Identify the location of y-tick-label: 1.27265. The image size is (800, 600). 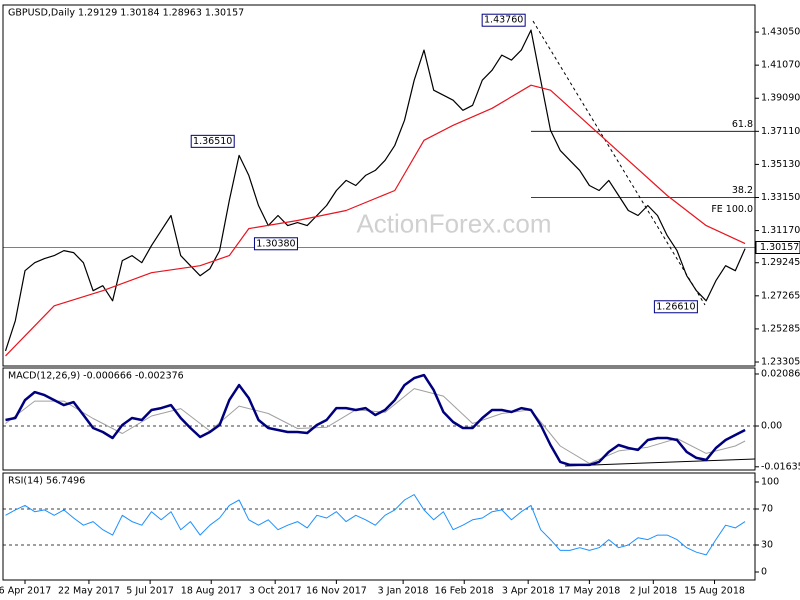
(780, 295).